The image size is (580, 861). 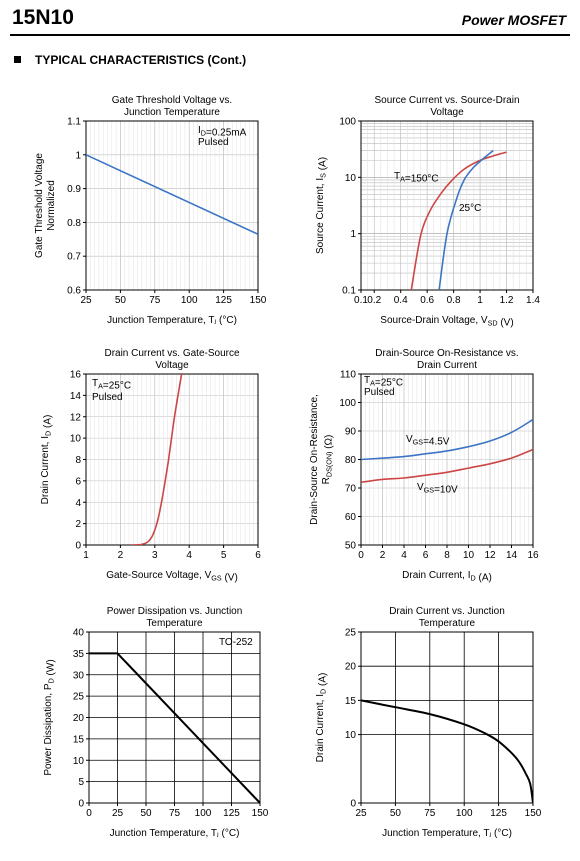 What do you see at coordinates (404, 555) in the screenshot?
I see `x-tick-label: 4` at bounding box center [404, 555].